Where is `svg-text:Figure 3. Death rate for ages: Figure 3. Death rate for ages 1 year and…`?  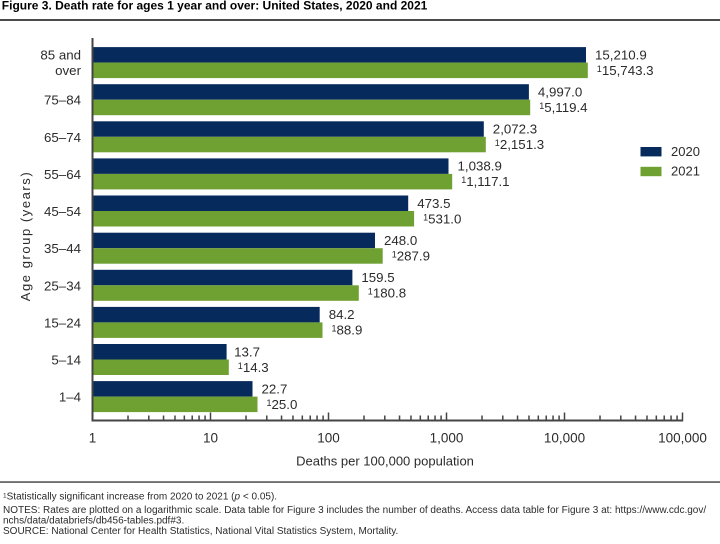 svg-text:Figure 3. Death rate for ages: Figure 3. Death rate for ages 1 year and… is located at coordinates (215, 6).